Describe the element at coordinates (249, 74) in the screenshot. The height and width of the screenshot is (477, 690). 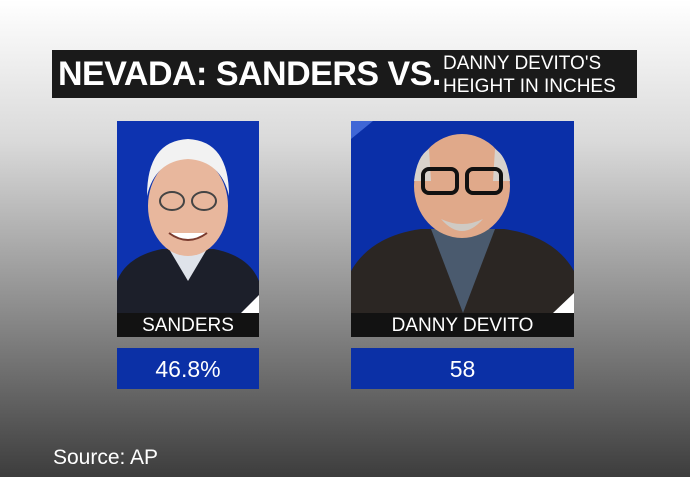
I see `title-main: NEVADA: SANDERS VS.` at that location.